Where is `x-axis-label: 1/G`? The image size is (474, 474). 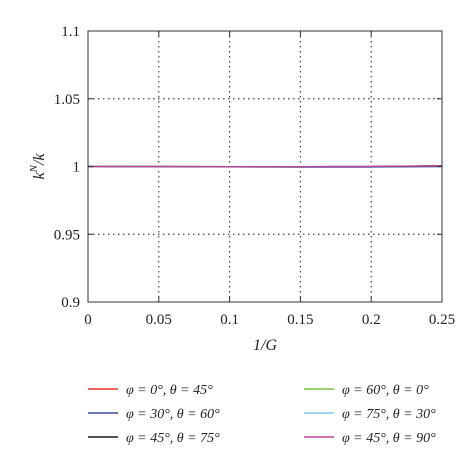
x-axis-label: 1/G is located at coordinates (265, 345).